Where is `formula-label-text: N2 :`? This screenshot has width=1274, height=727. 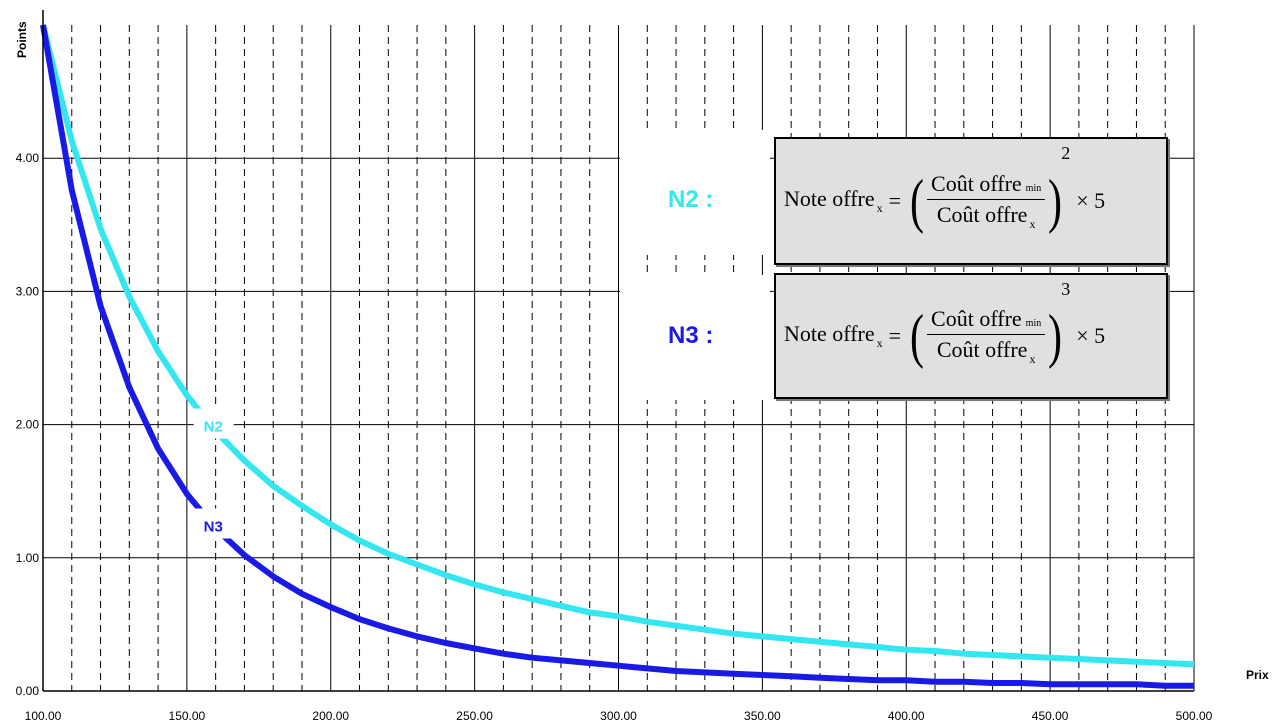
formula-label-text: N2 : is located at coordinates (691, 199).